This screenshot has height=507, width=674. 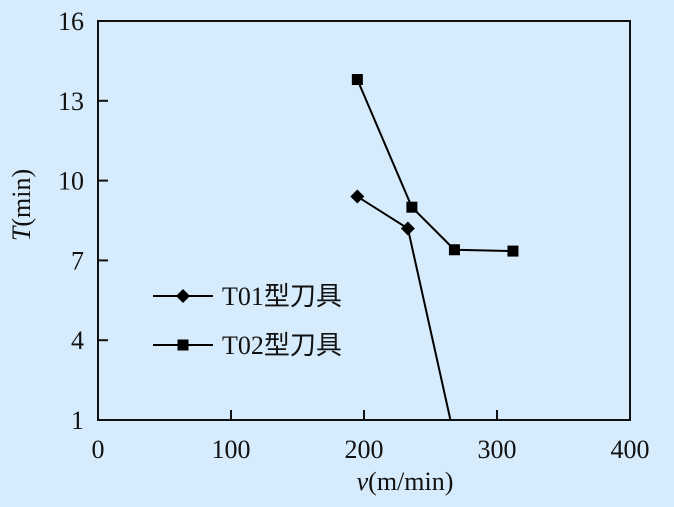 I want to click on x-tick-label: 200, so click(x=364, y=449).